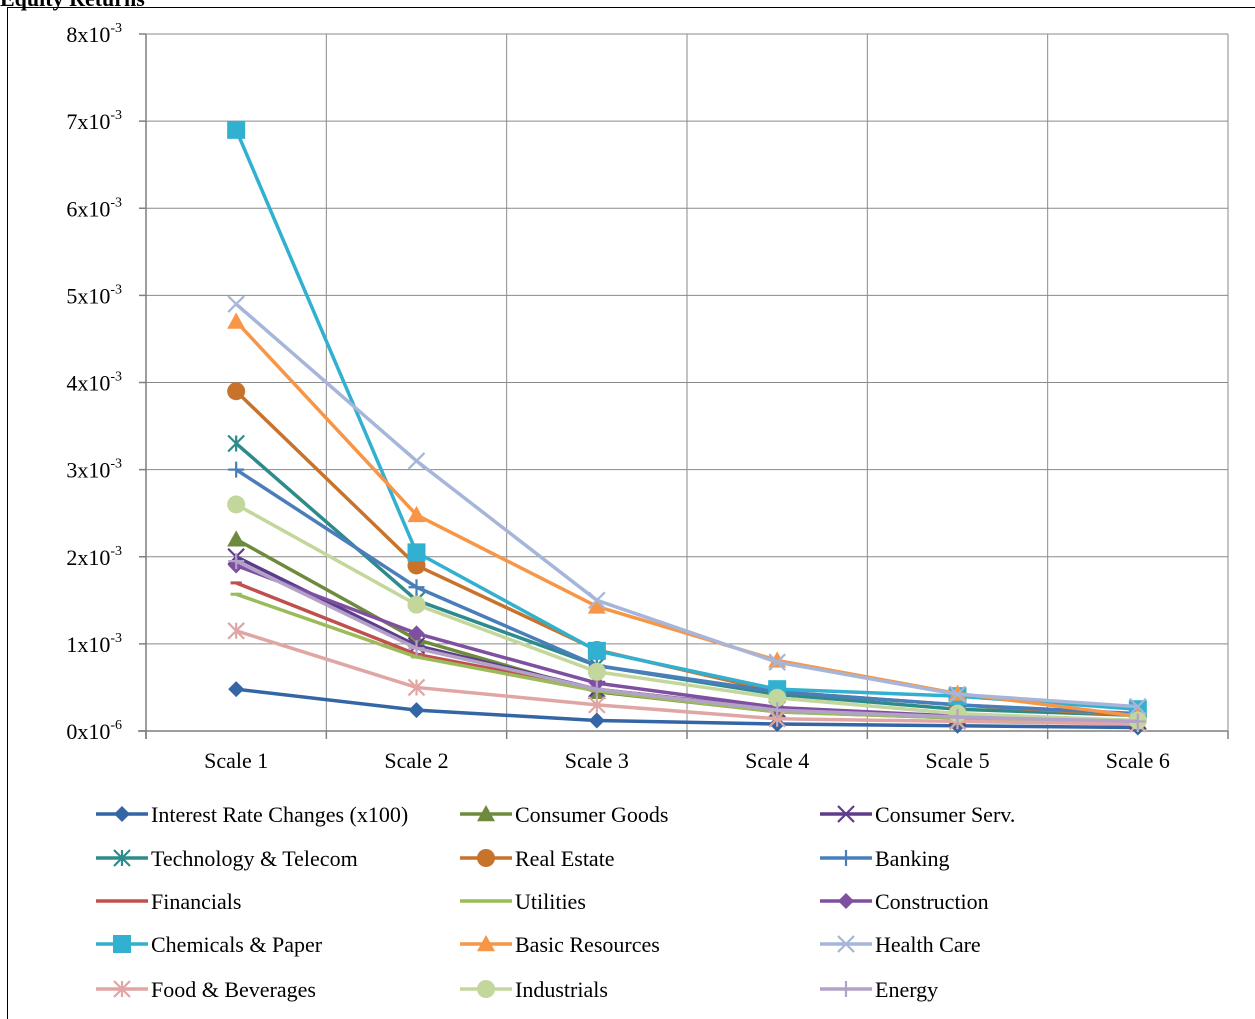 The height and width of the screenshot is (1019, 1255). Describe the element at coordinates (1138, 760) in the screenshot. I see `x-tick-label: Scale 6` at that location.